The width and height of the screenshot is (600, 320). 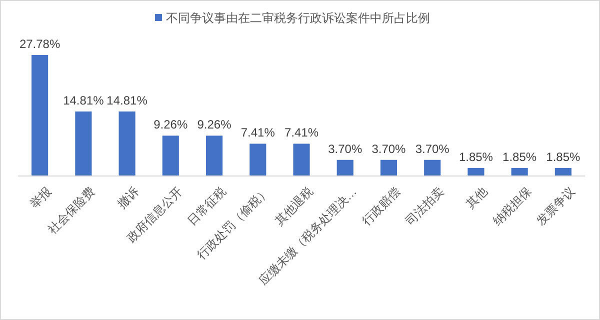 I want to click on x-tick-label: 发票争议, so click(x=556, y=206).